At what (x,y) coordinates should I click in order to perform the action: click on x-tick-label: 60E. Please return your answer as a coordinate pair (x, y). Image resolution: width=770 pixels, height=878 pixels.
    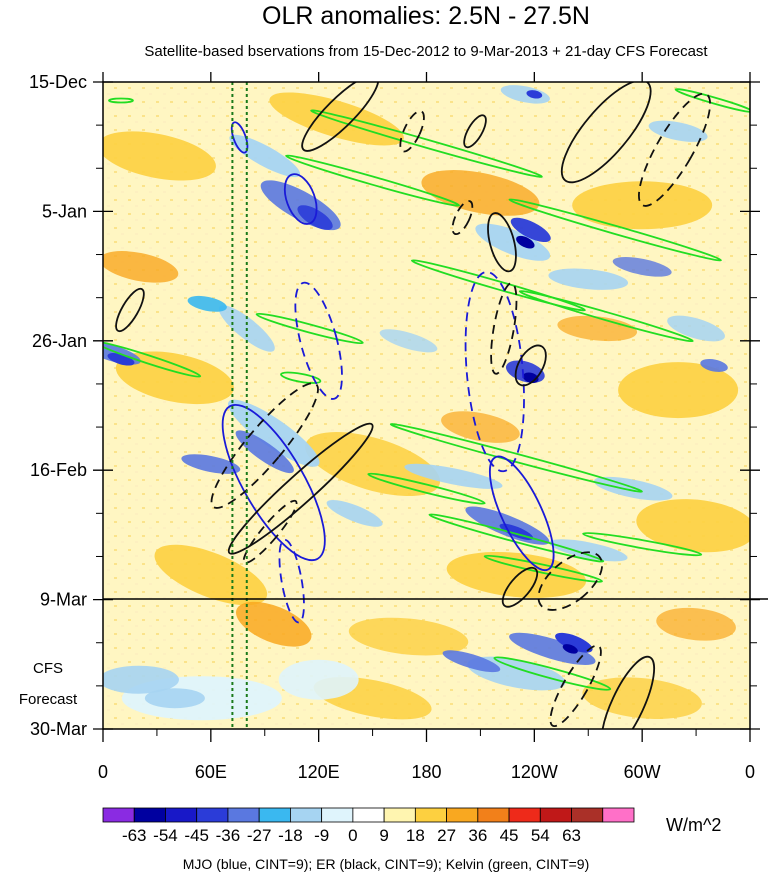
    Looking at the image, I should click on (211, 772).